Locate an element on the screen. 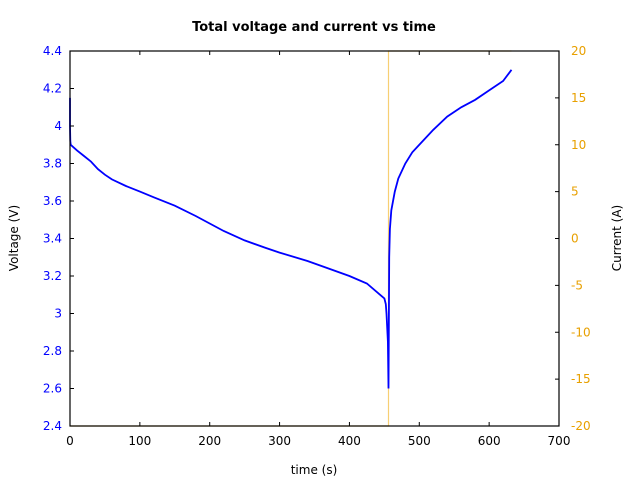 Image resolution: width=640 pixels, height=480 pixels. y-tick-label: 2.6 is located at coordinates (52, 389).